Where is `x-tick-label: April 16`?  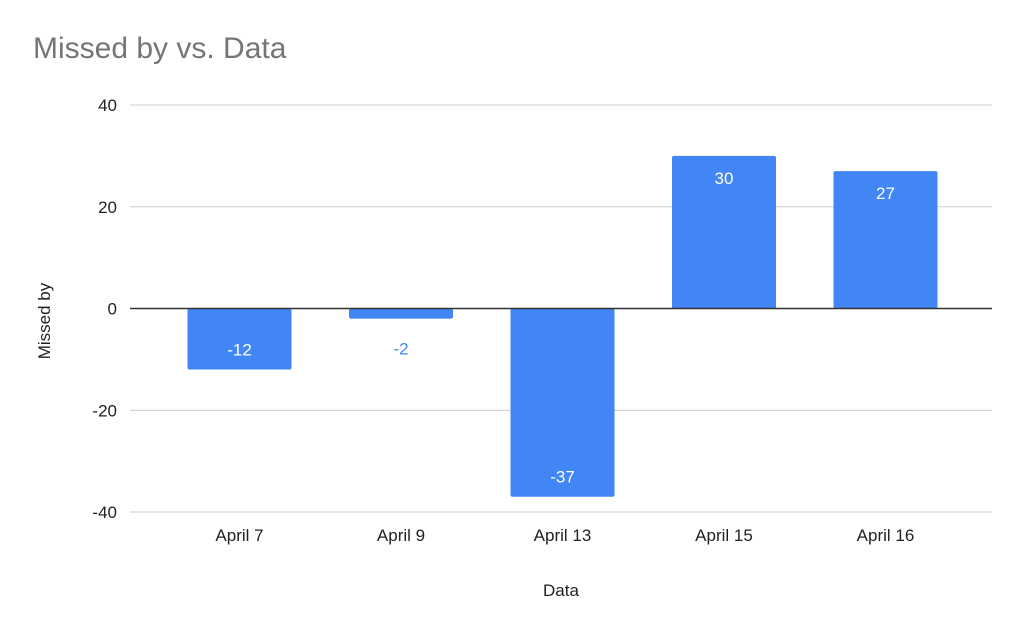
x-tick-label: April 16 is located at coordinates (886, 535).